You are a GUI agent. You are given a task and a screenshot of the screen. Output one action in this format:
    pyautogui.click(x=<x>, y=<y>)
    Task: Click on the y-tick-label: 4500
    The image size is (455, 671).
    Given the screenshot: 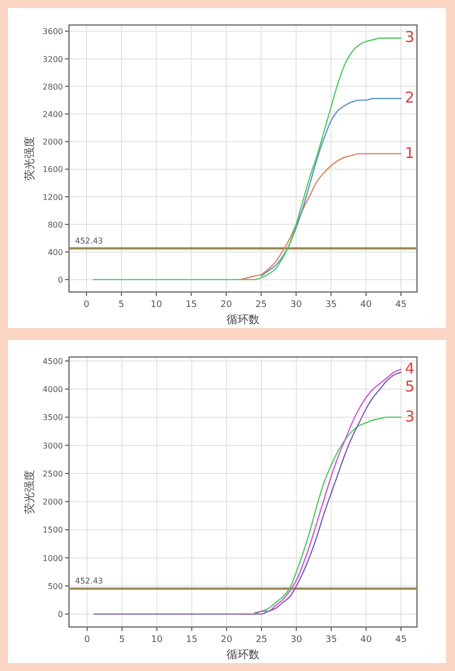 What is the action you would take?
    pyautogui.click(x=52, y=361)
    